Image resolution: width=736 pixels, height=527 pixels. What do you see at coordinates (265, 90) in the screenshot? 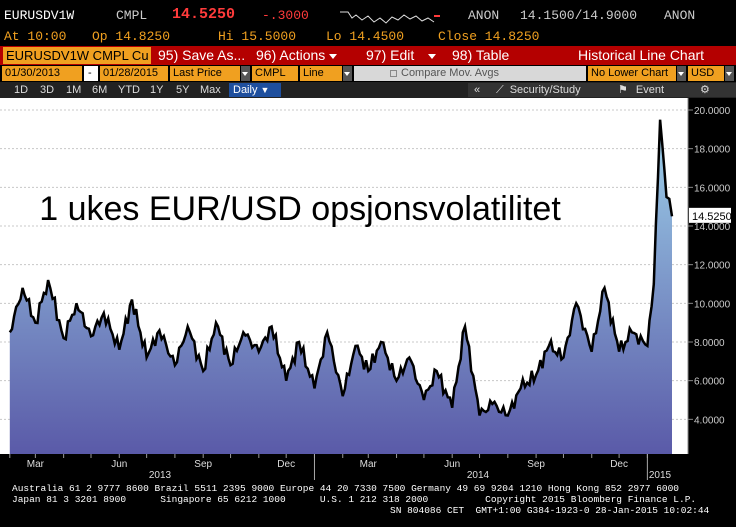
I see `triangle-down-icon: ▼` at bounding box center [265, 90].